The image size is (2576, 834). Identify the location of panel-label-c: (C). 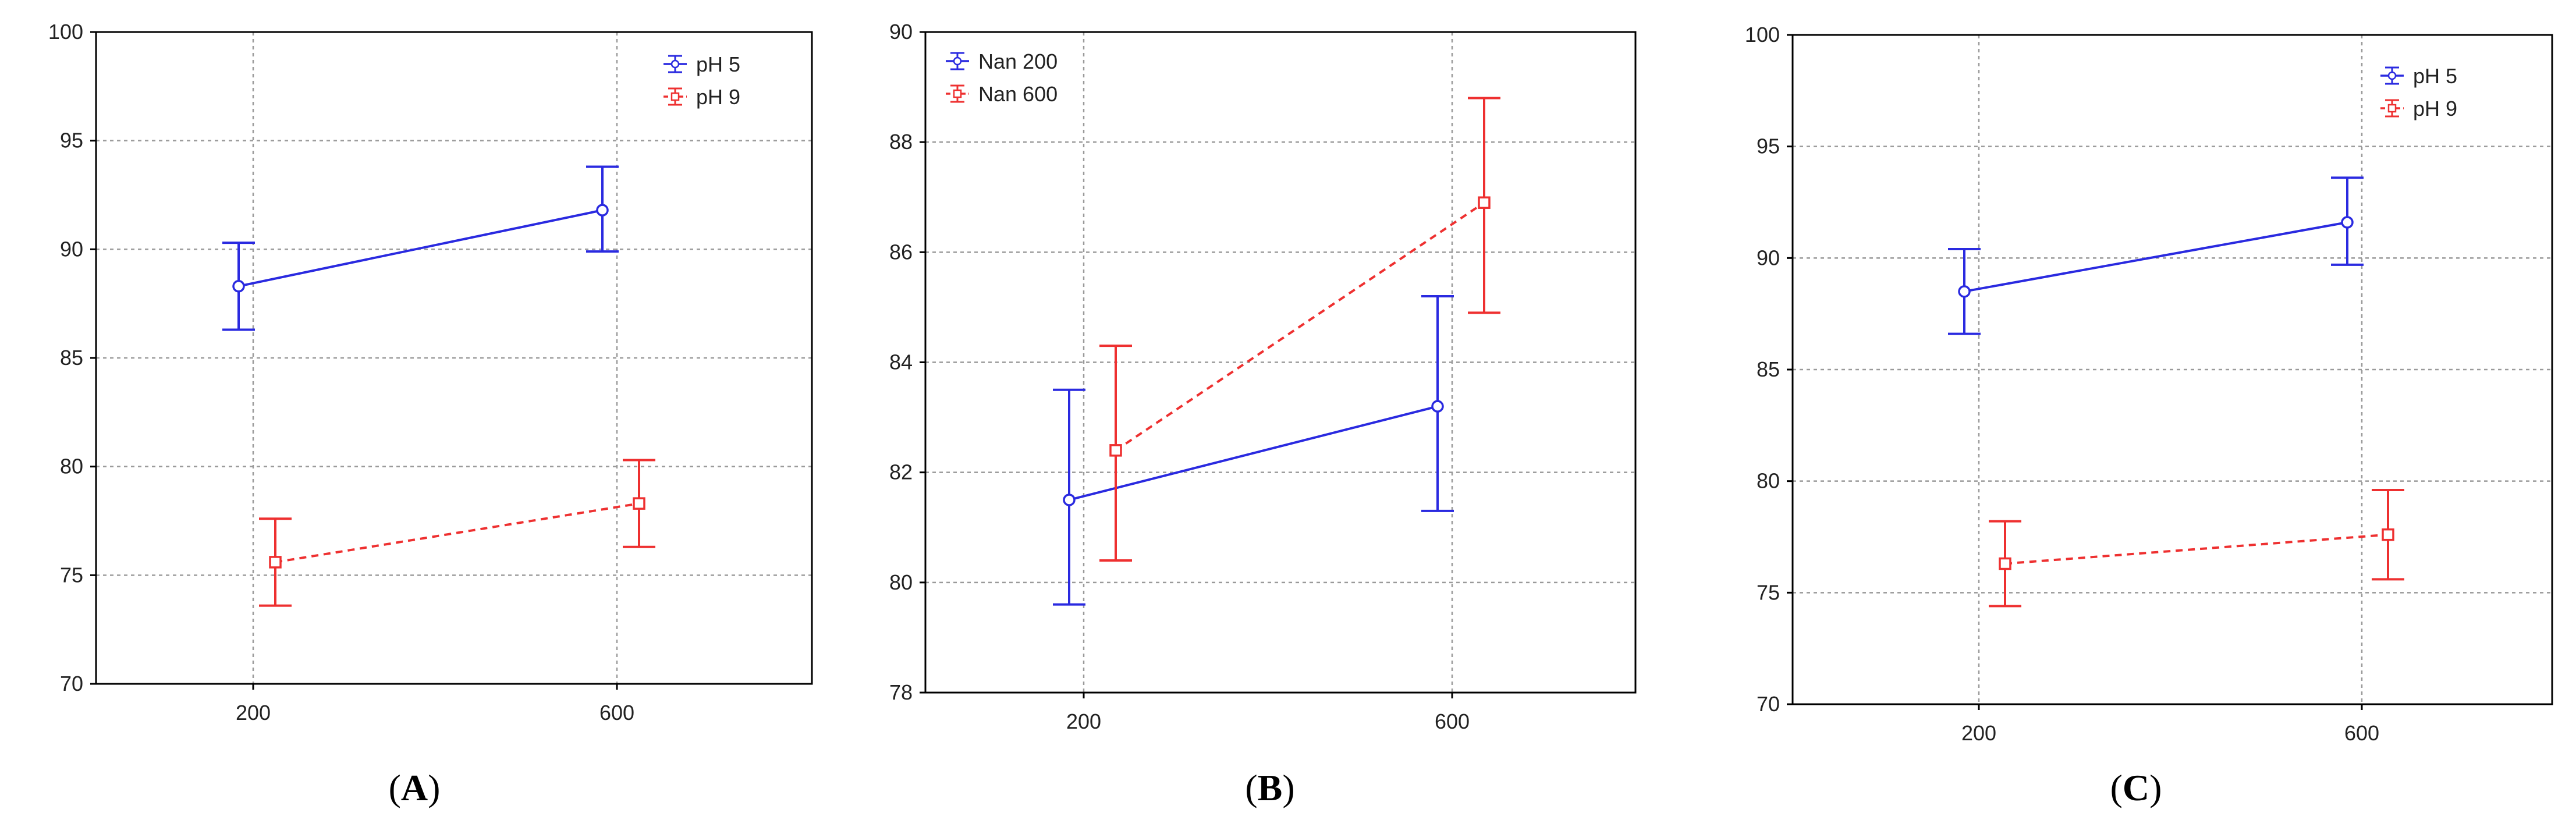
(2136, 787).